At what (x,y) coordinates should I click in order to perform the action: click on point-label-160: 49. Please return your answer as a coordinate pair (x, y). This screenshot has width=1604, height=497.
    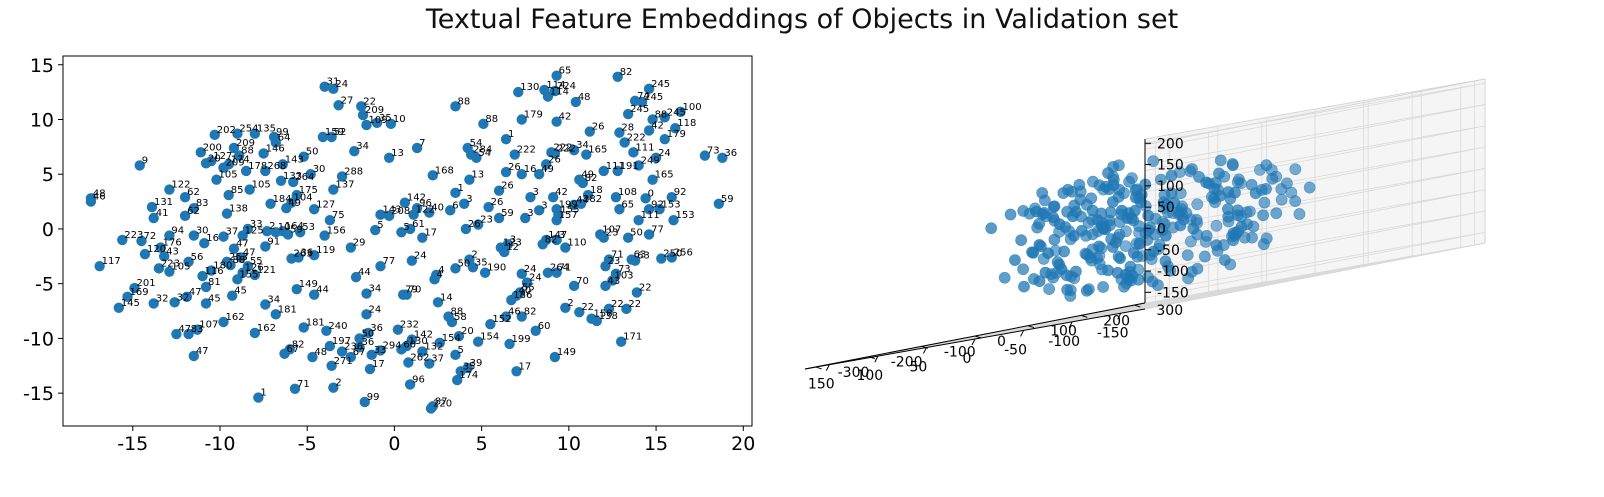
    Looking at the image, I should click on (587, 175).